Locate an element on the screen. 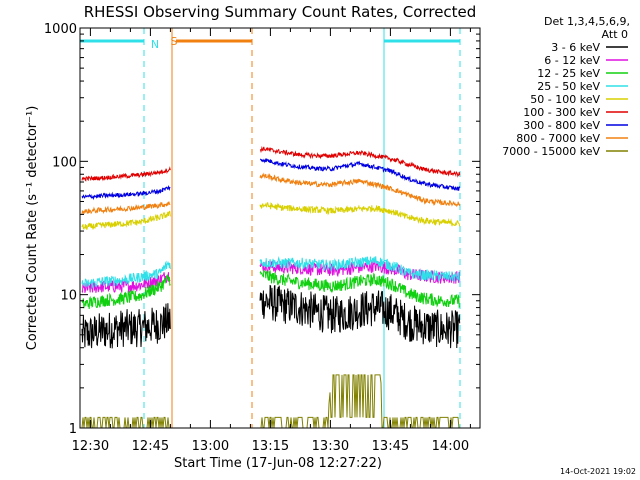 The height and width of the screenshot is (480, 640). y-tick-label: 1 is located at coordinates (73, 429).